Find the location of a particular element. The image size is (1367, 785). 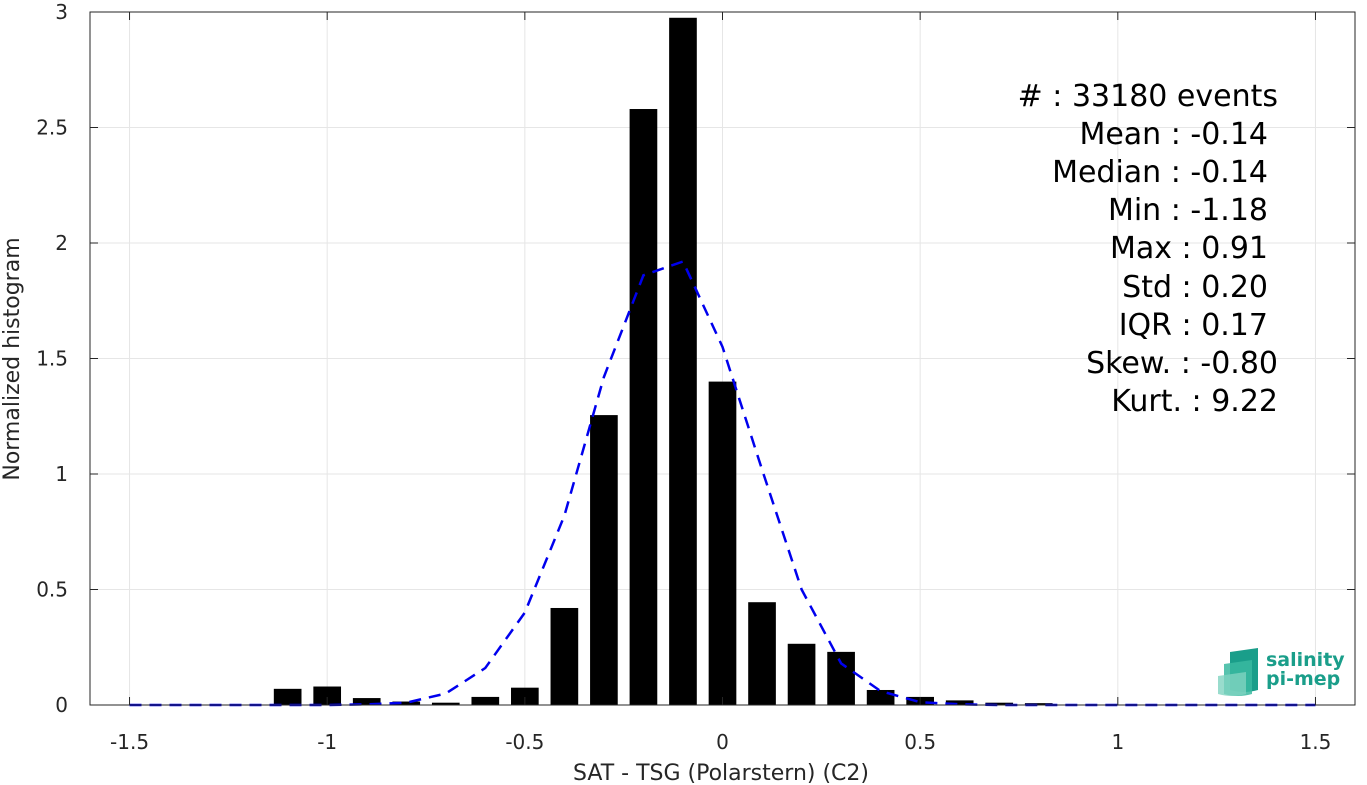

stat-min: Min : -1.18 is located at coordinates (1188, 210).